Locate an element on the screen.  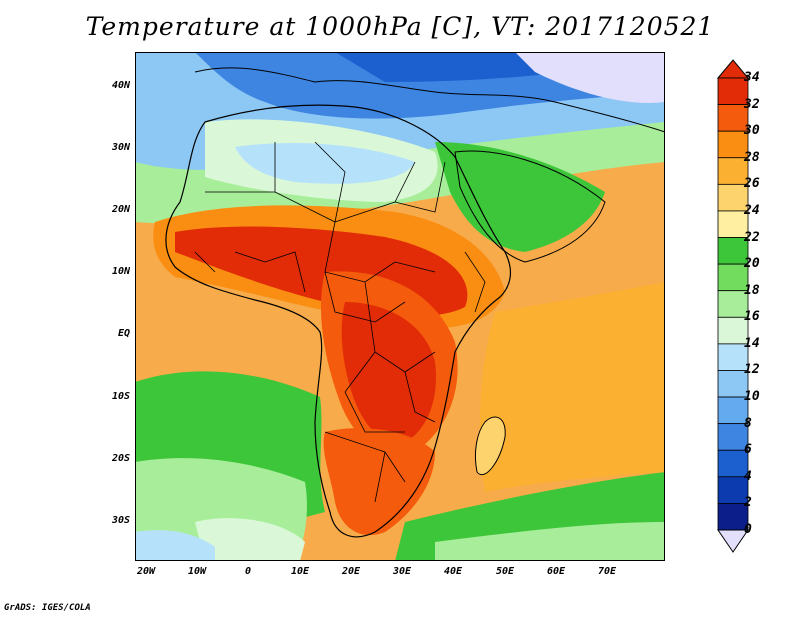
colorbar-tick-label: 22 is located at coordinates (752, 237).